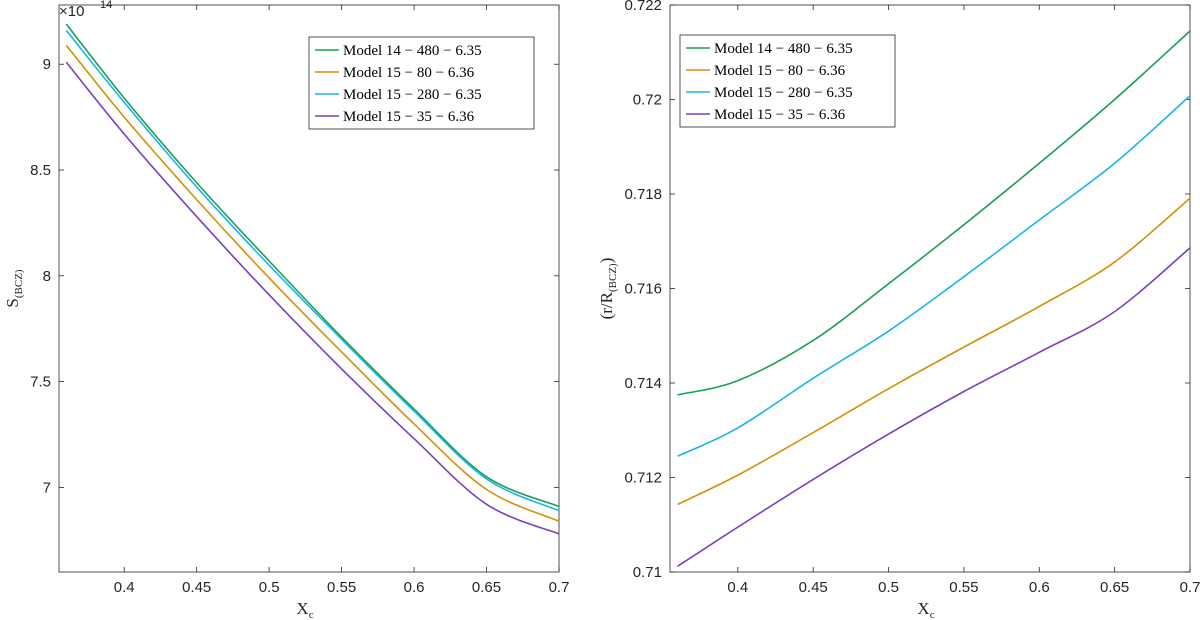  What do you see at coordinates (47, 276) in the screenshot?
I see `y-tick-label: 8` at bounding box center [47, 276].